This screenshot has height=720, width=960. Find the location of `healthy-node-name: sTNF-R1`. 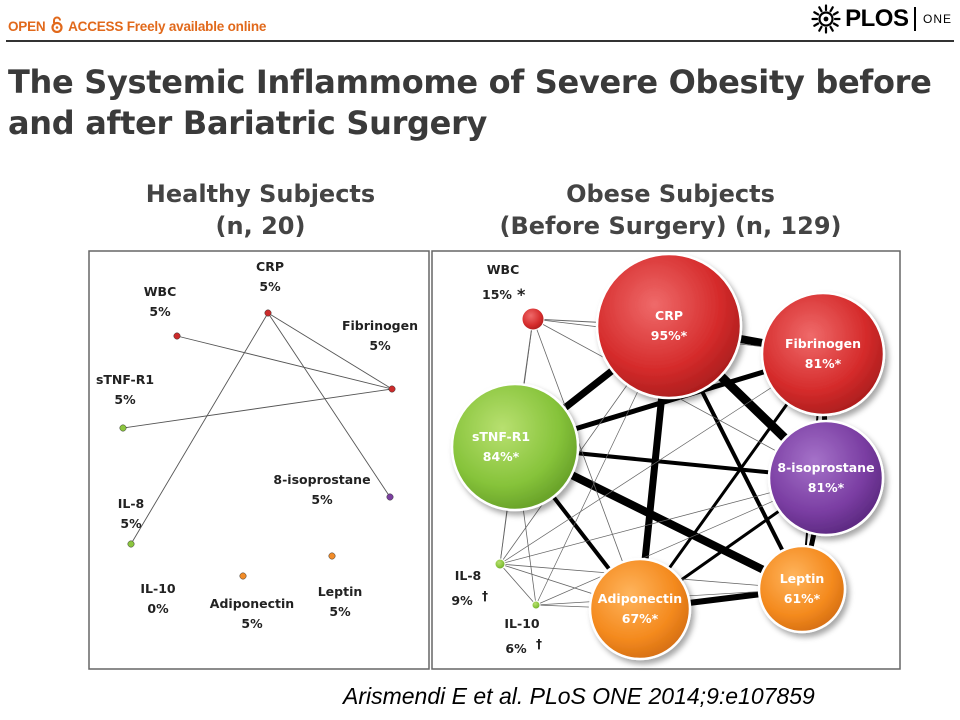

healthy-node-name: sTNF-R1 is located at coordinates (125, 379).